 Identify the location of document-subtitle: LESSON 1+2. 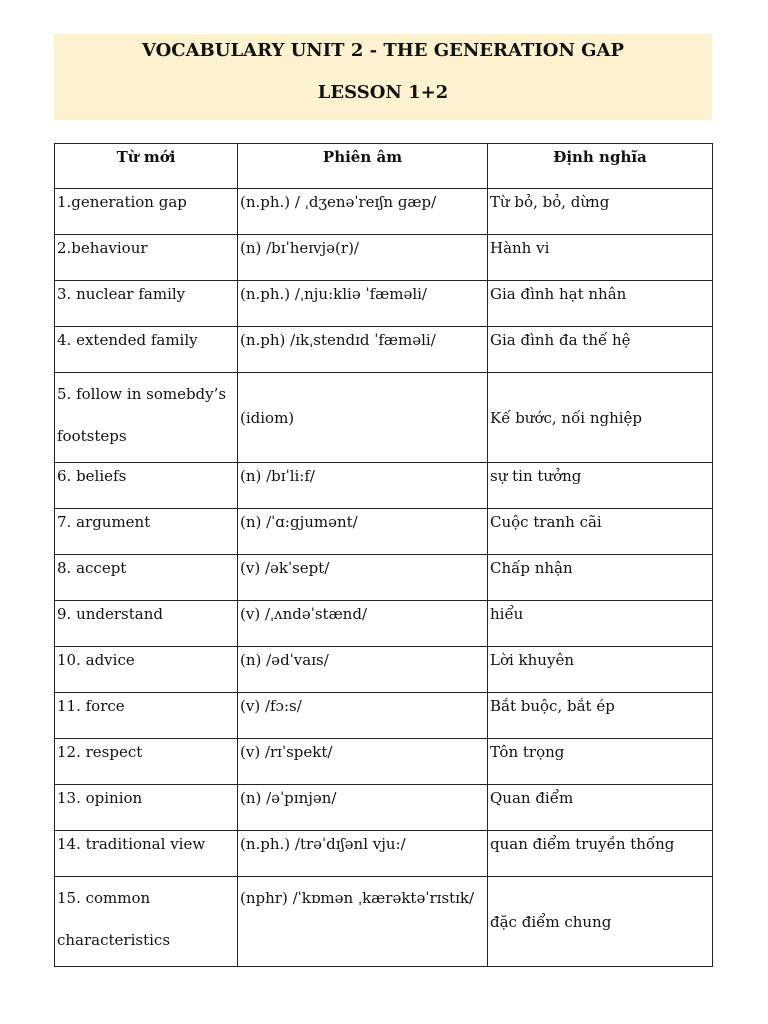
(383, 92).